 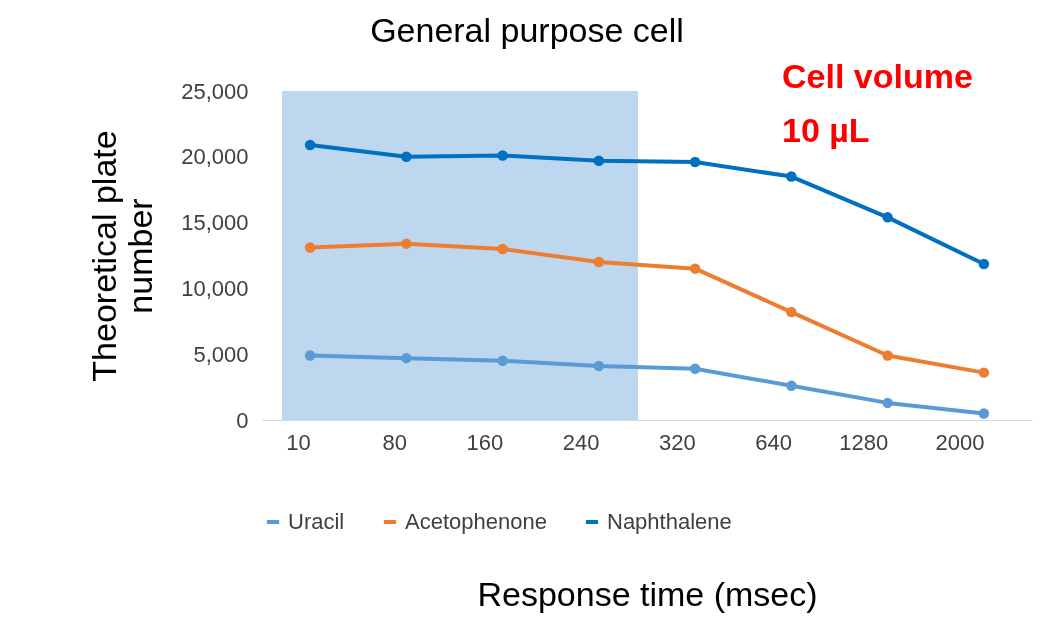 What do you see at coordinates (485, 442) in the screenshot?
I see `x-tick-label: 160` at bounding box center [485, 442].